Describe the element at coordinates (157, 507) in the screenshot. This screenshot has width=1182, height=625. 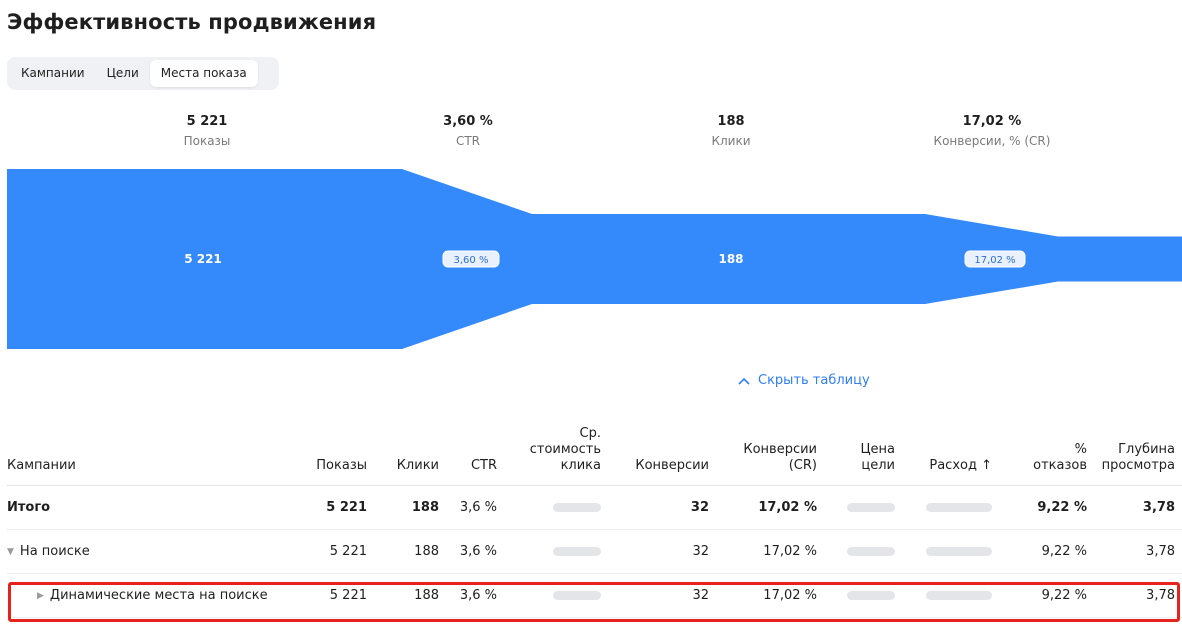
I see `row-name: Итого` at that location.